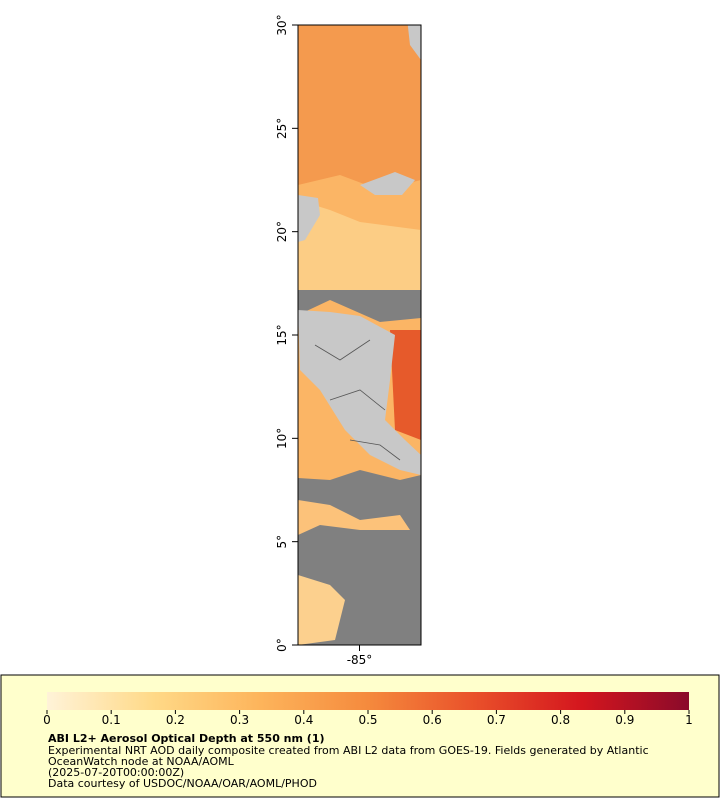 This screenshot has height=804, width=720. What do you see at coordinates (689, 720) in the screenshot?
I see `colorbar-tick-label: 1` at bounding box center [689, 720].